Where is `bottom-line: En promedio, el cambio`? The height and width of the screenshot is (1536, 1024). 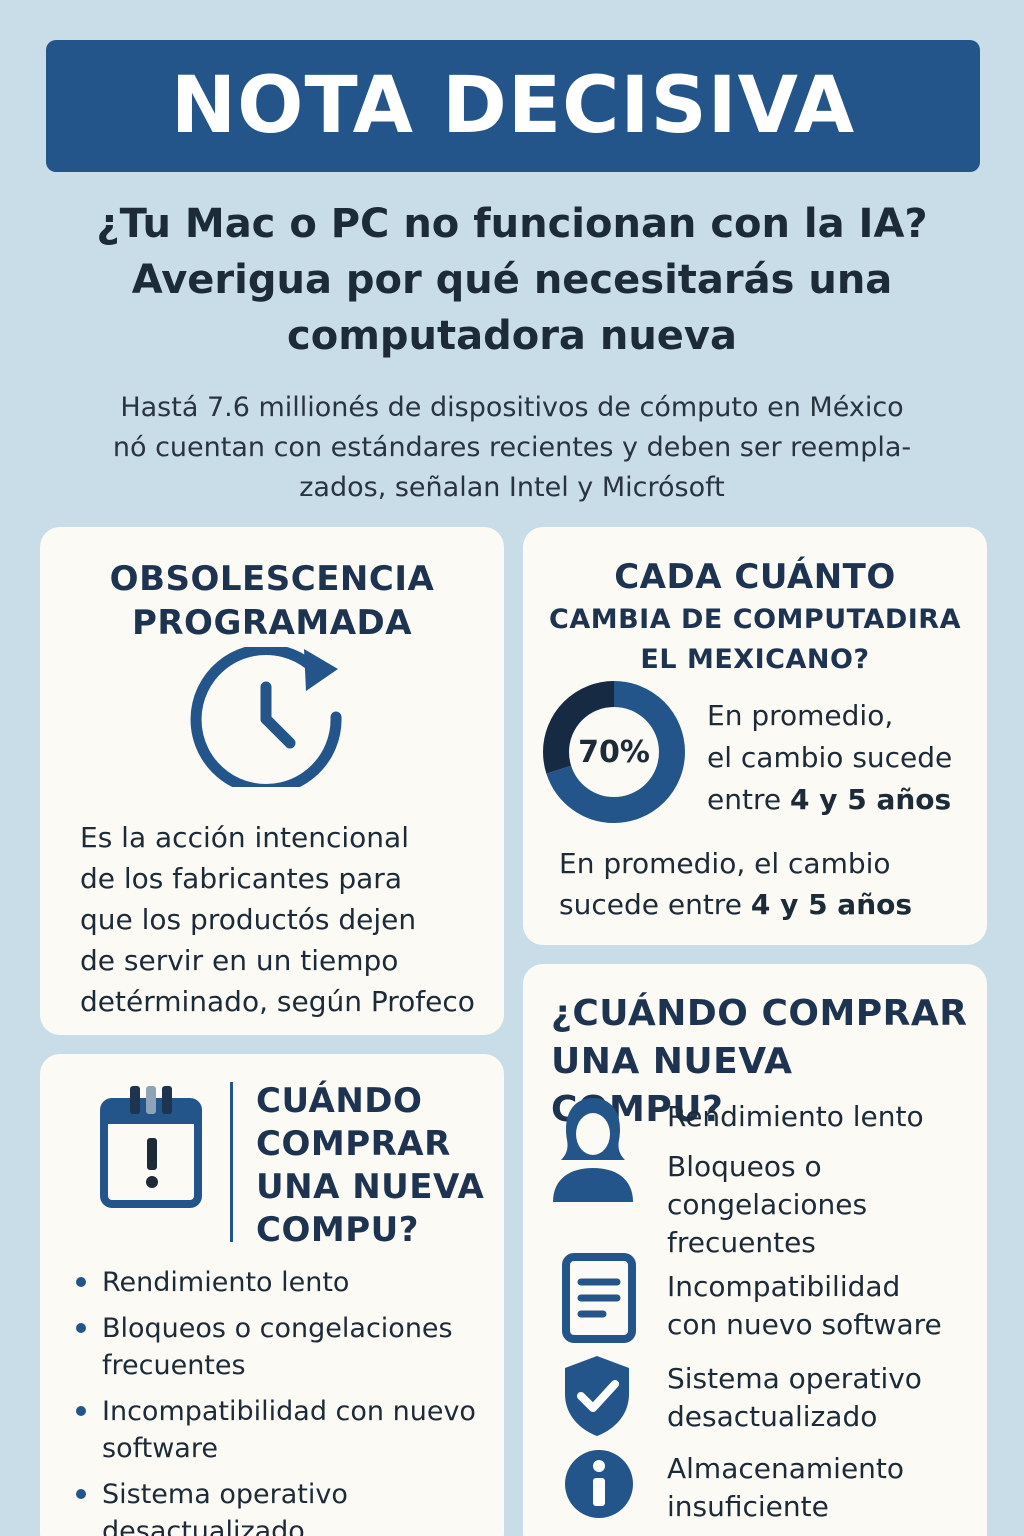 bottom-line: En promedio, el cambio is located at coordinates (725, 863).